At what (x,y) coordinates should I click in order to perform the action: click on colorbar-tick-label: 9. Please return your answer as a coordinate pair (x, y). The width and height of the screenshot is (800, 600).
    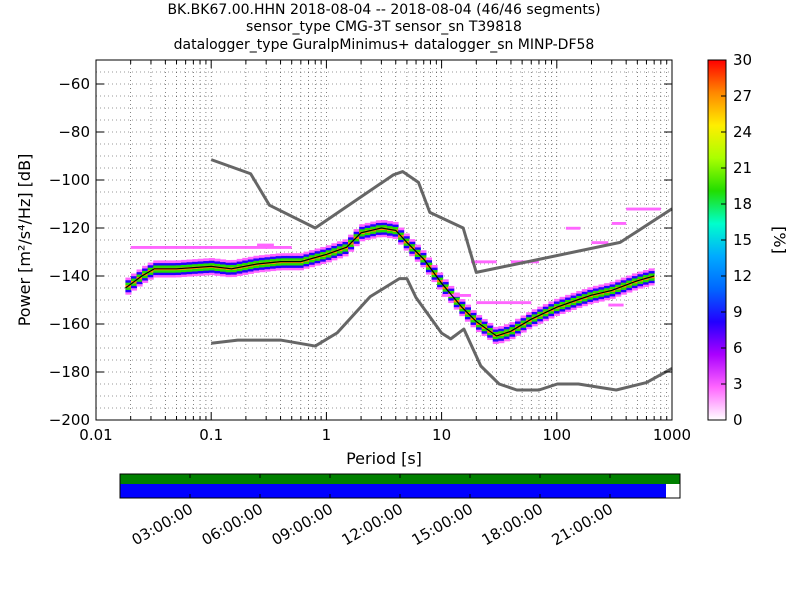
    Looking at the image, I should click on (738, 312).